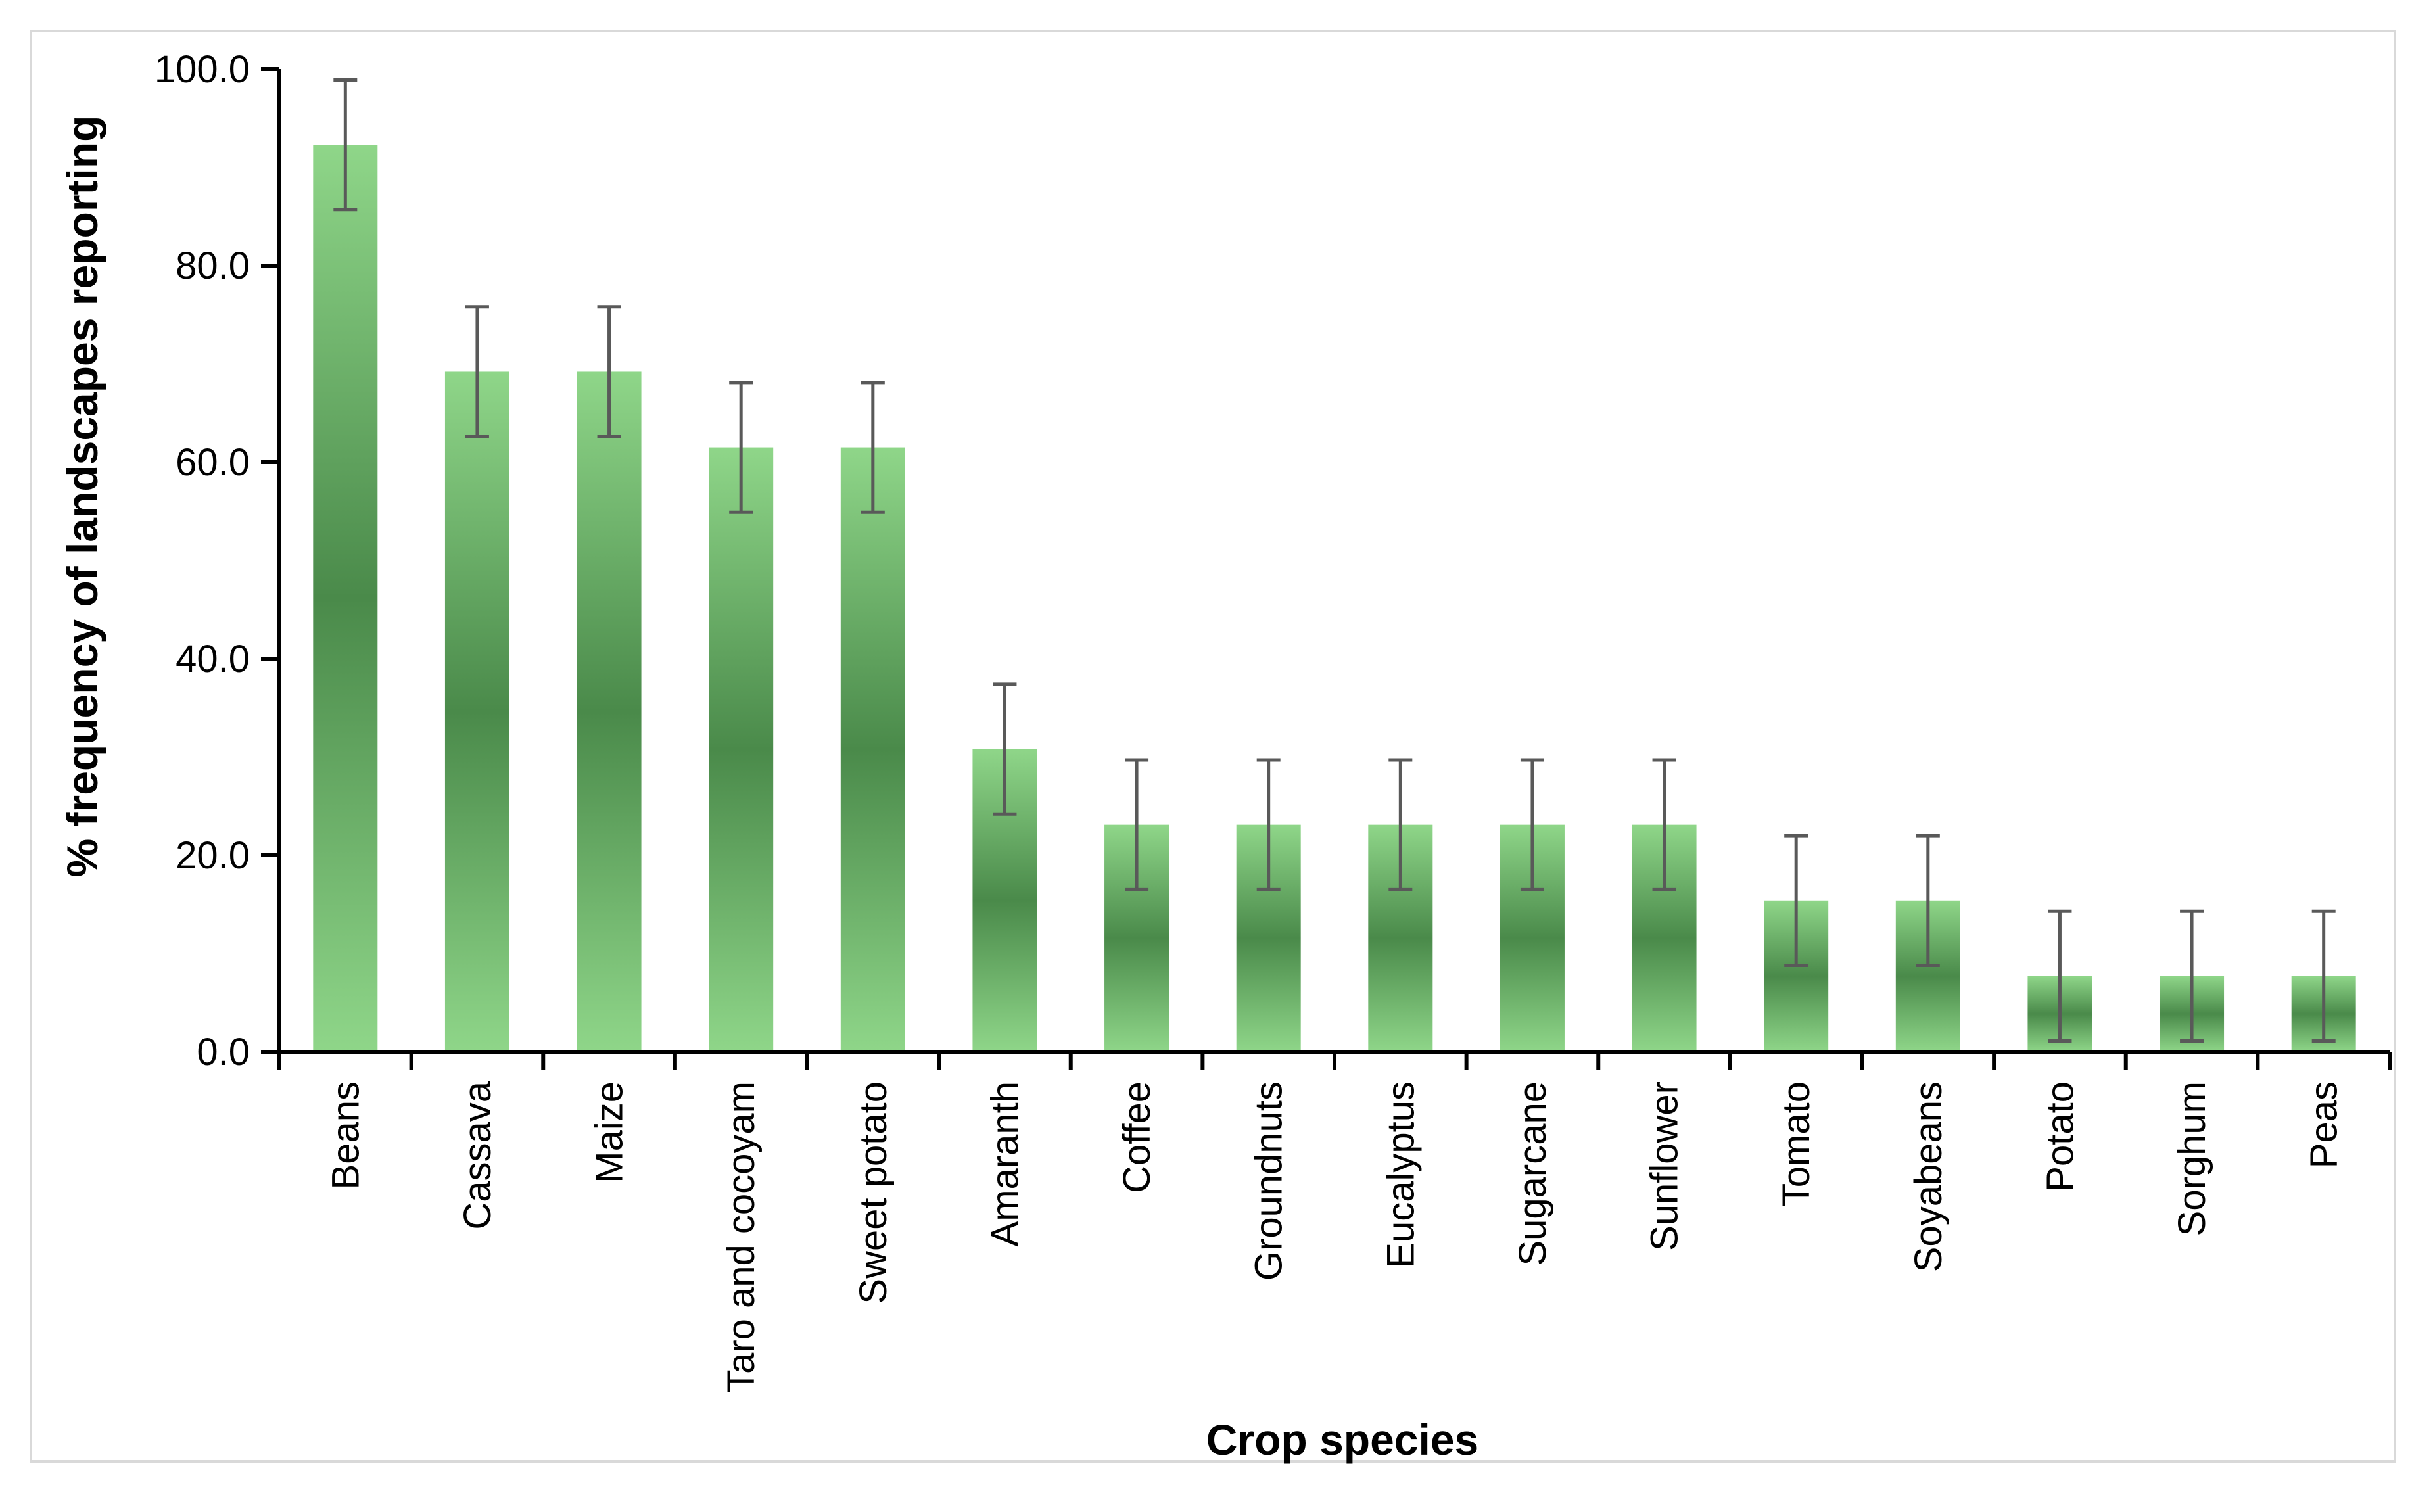 This screenshot has height=1512, width=2433. What do you see at coordinates (224, 1052) in the screenshot?
I see `y-tick-label: 0.0` at bounding box center [224, 1052].